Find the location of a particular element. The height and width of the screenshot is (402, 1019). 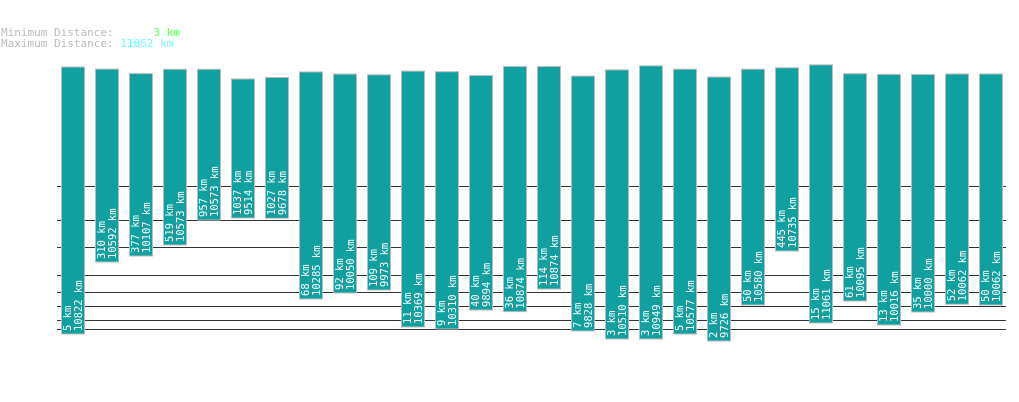

bar-min-label: 36 km is located at coordinates (510, 293).